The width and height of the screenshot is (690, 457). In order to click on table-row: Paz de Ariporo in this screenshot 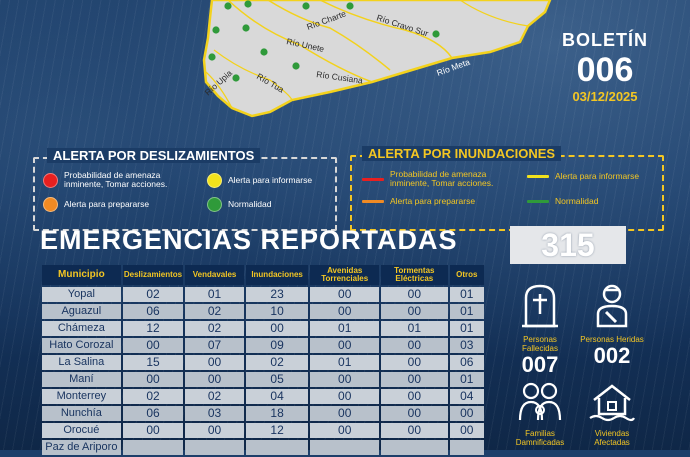, I will do `click(263, 447)`.